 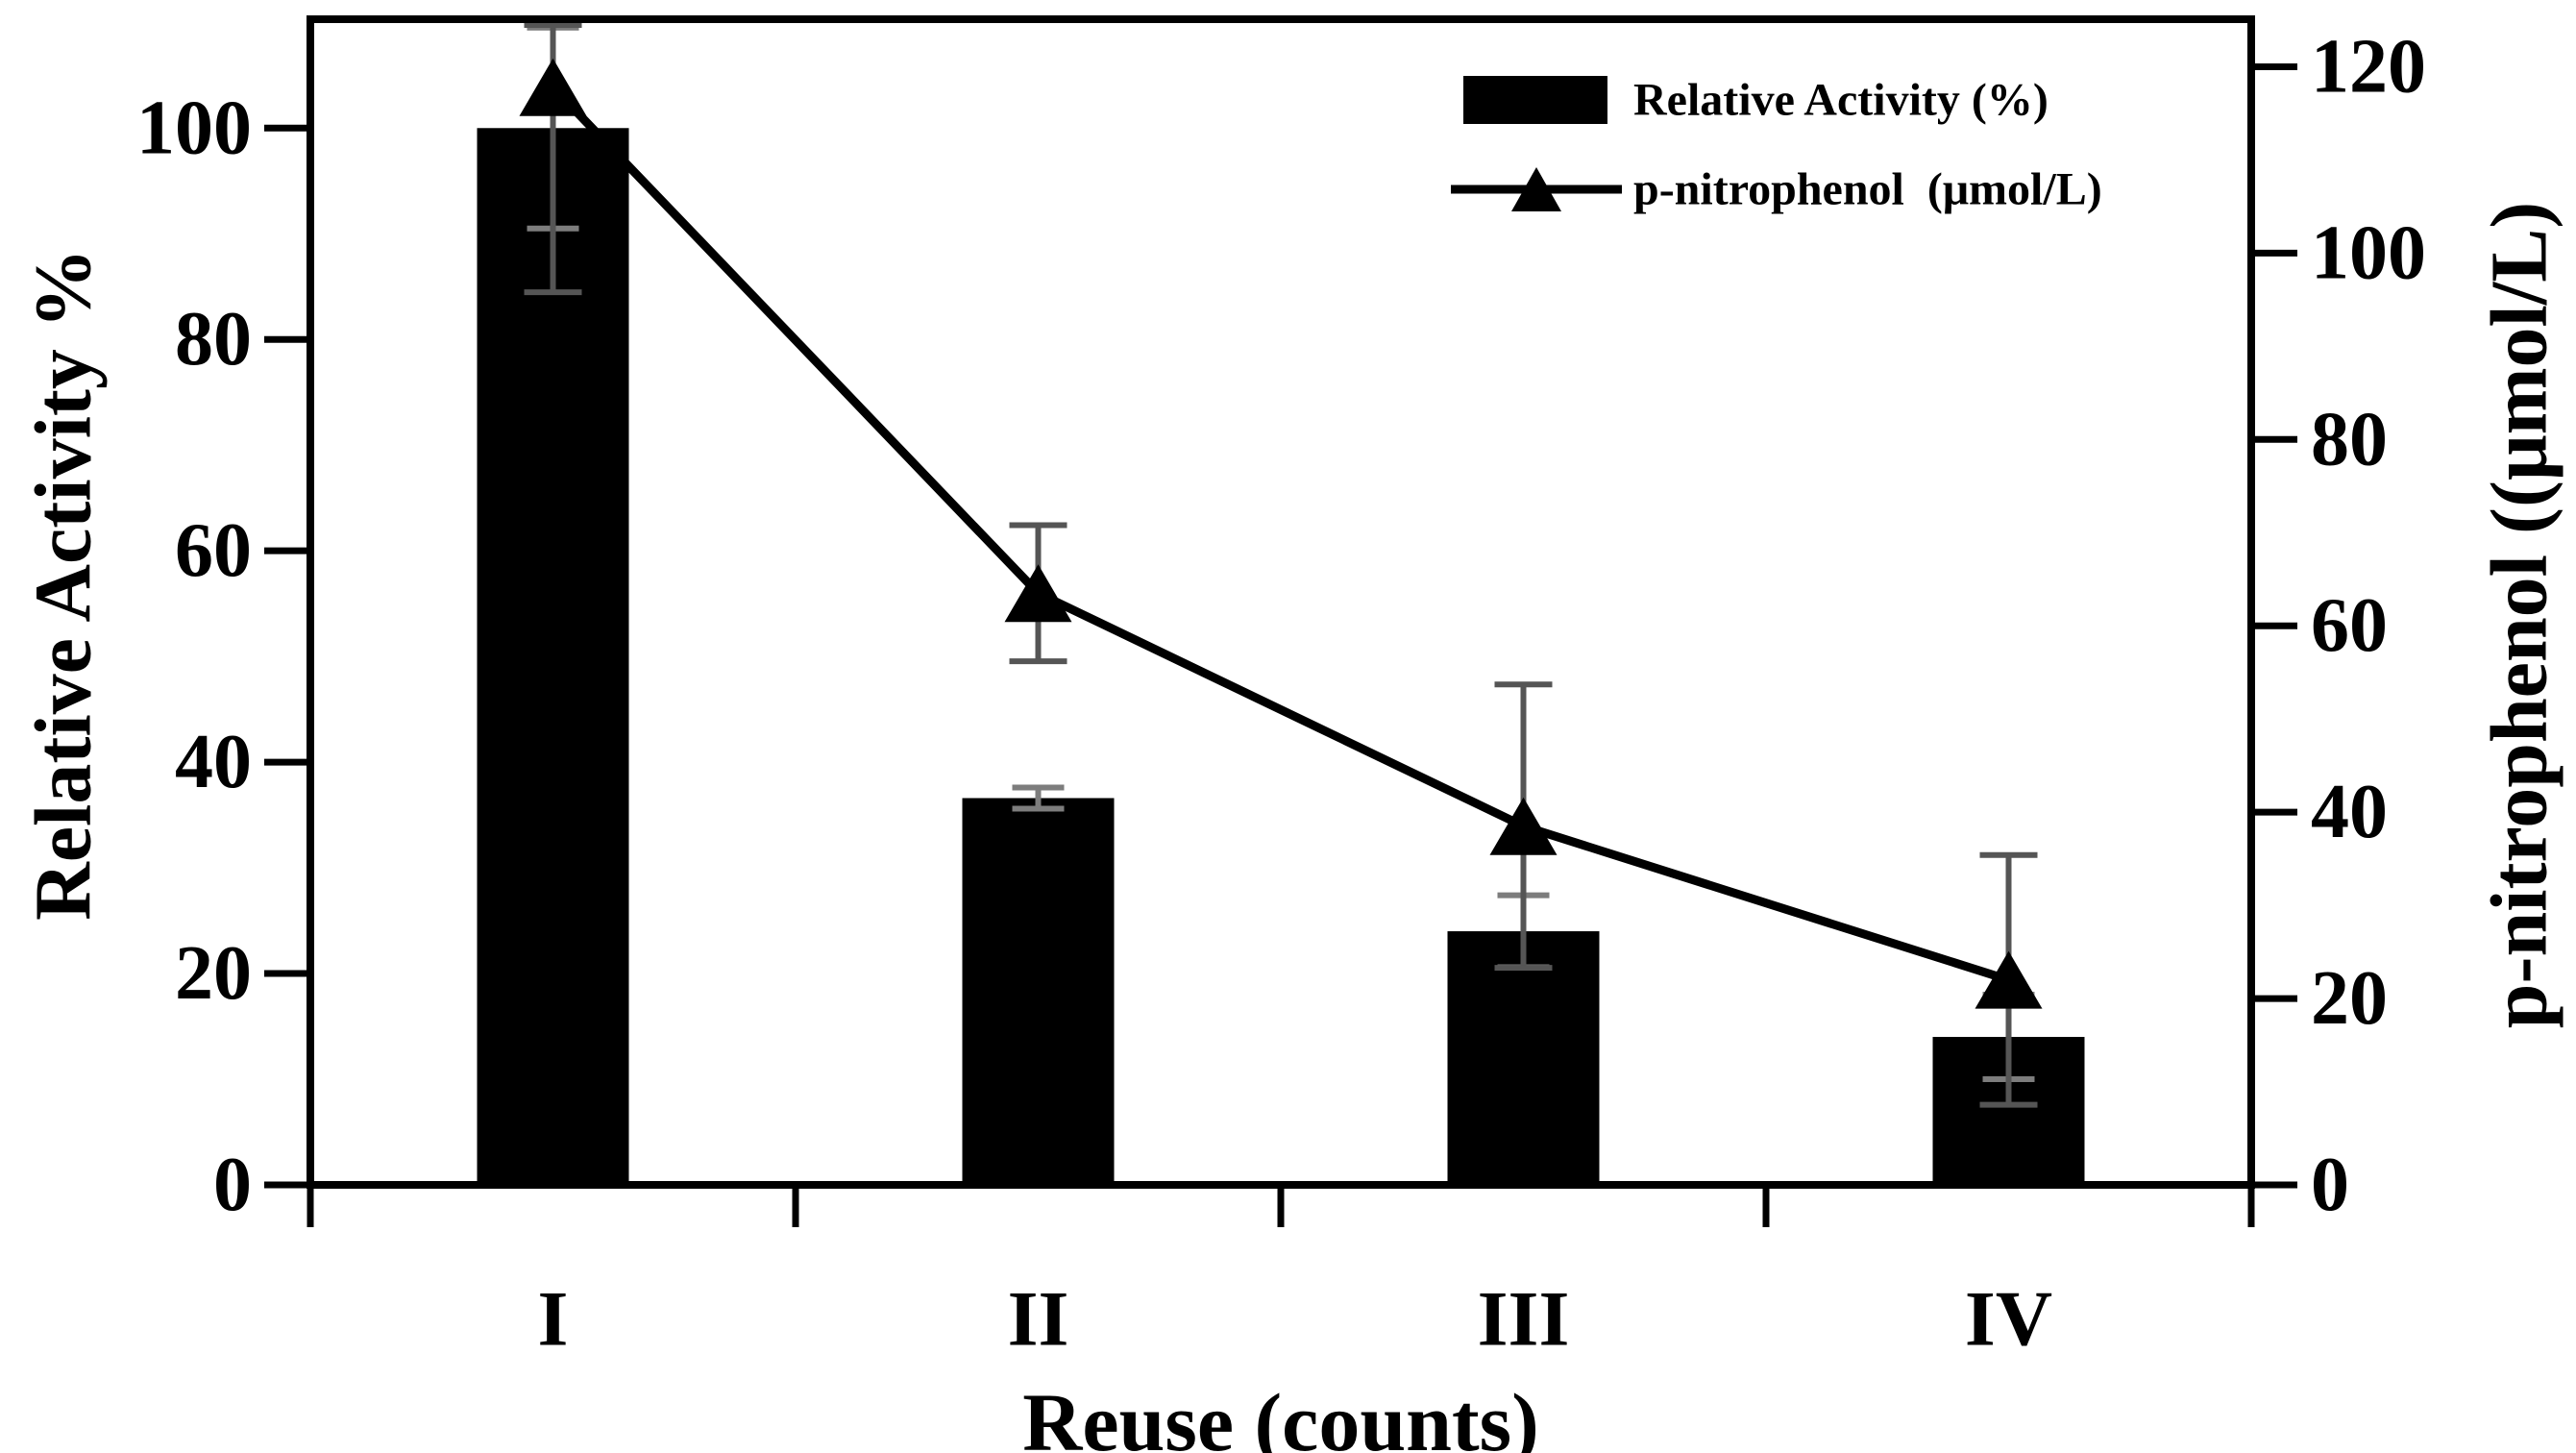 I want to click on right-axis-tick-label: 60, so click(x=2349, y=625).